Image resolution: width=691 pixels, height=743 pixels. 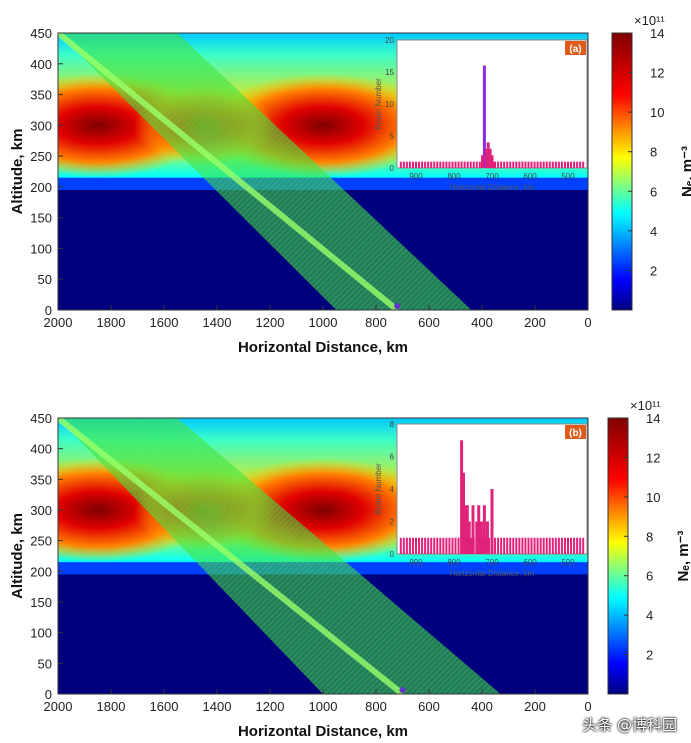 I want to click on x-tick-label: 1600, so click(x=164, y=706).